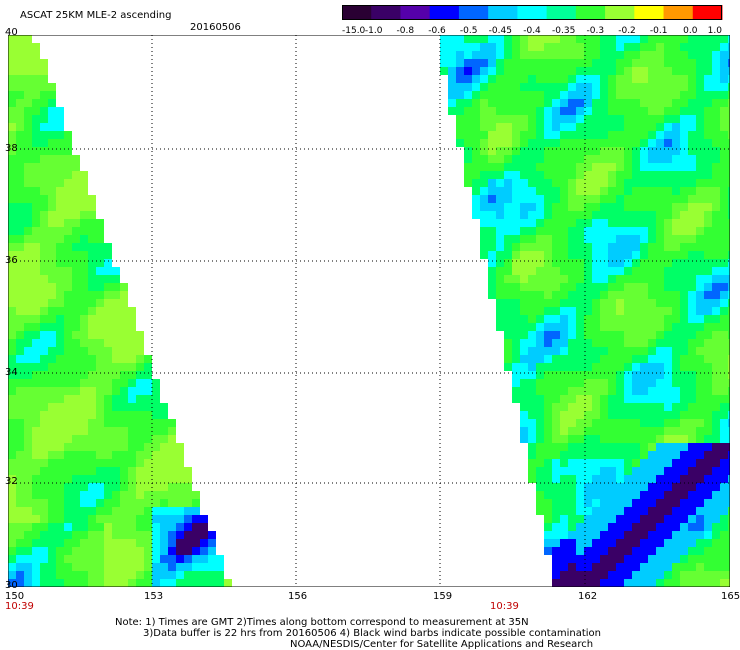  Describe the element at coordinates (715, 30) in the screenshot. I see `colorbar-label: 1.0` at that location.